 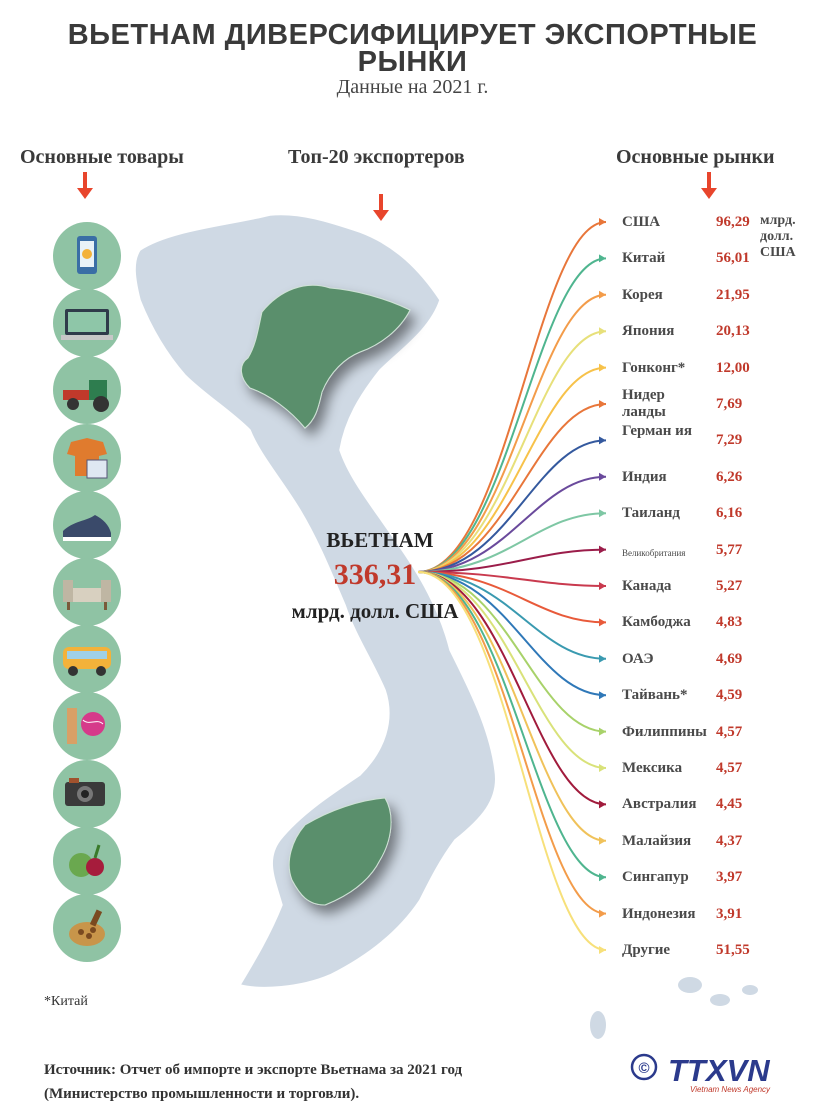 I want to click on goods-arrow-icon, so click(x=85, y=185).